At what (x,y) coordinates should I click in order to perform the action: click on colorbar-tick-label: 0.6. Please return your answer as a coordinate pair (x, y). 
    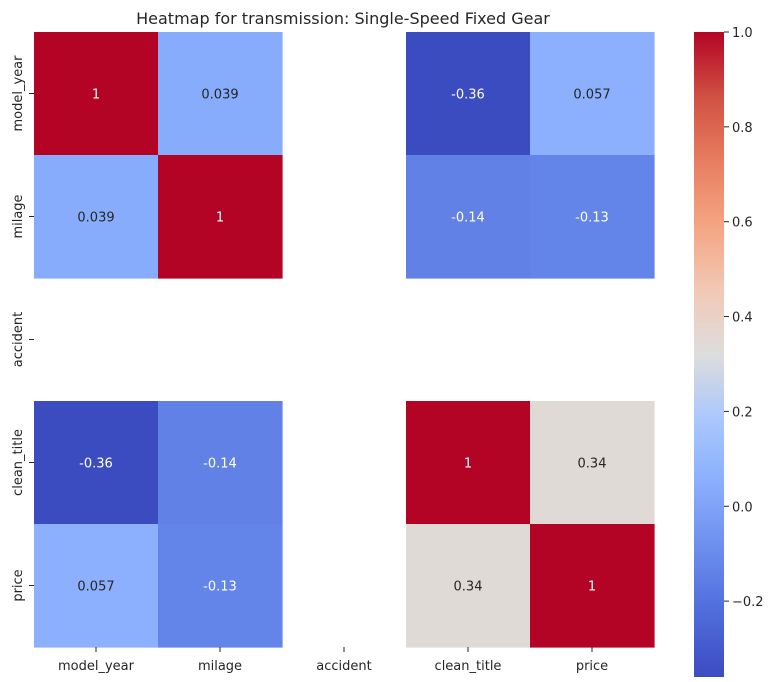
    Looking at the image, I should click on (742, 223).